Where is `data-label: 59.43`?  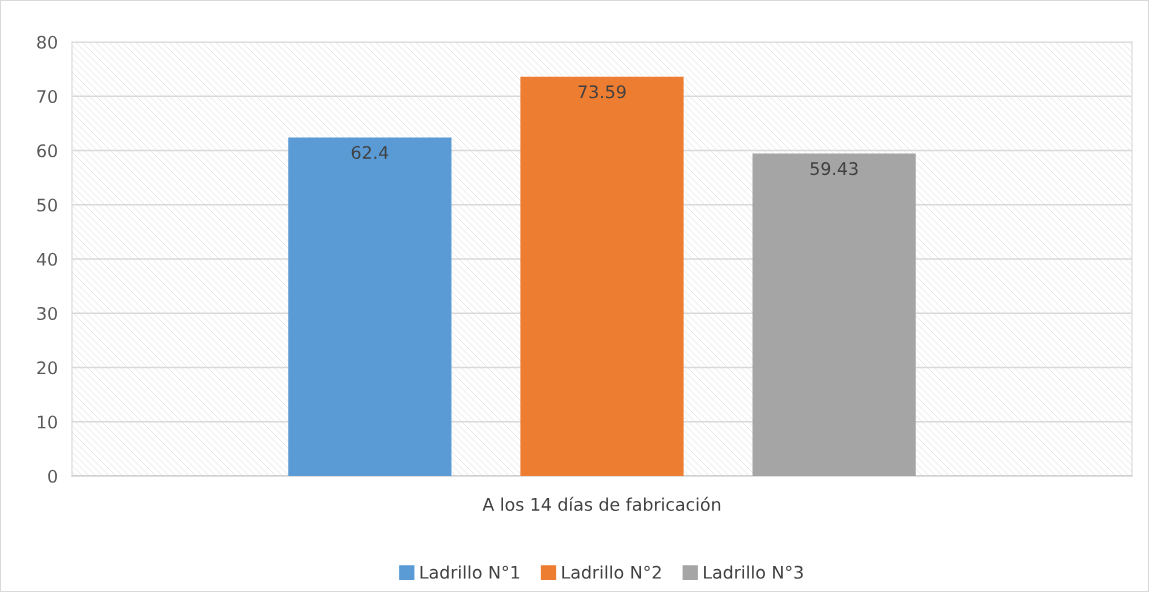 data-label: 59.43 is located at coordinates (834, 169).